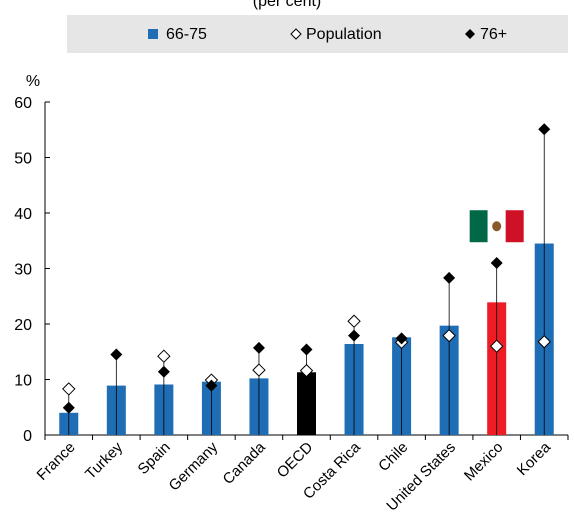  I want to click on chart-title-fragment: (per cent), so click(287, 5).